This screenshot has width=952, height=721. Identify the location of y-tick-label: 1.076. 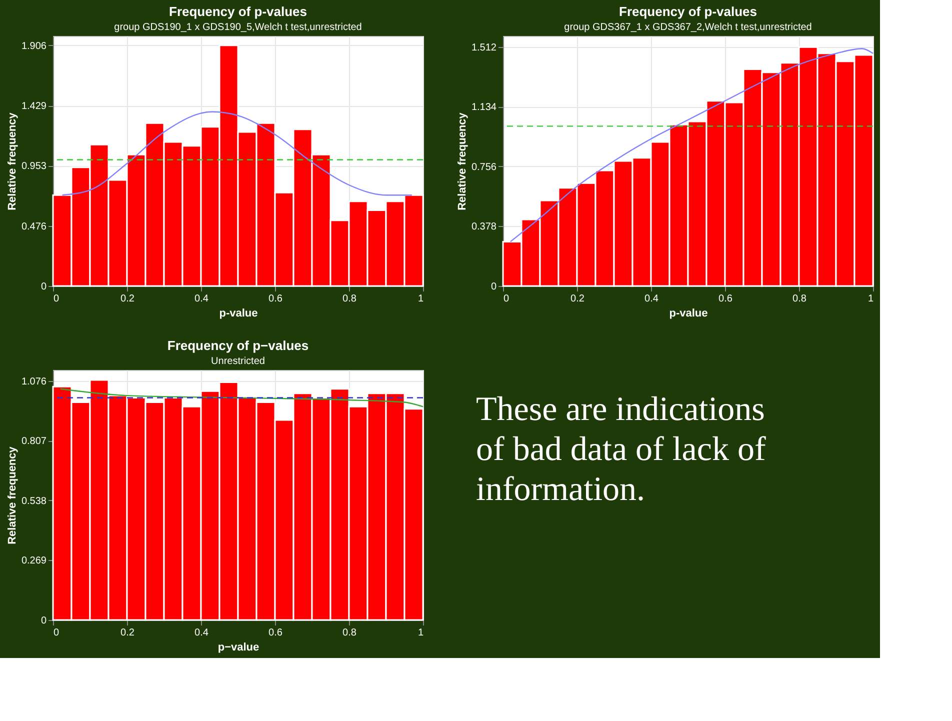
(34, 382).